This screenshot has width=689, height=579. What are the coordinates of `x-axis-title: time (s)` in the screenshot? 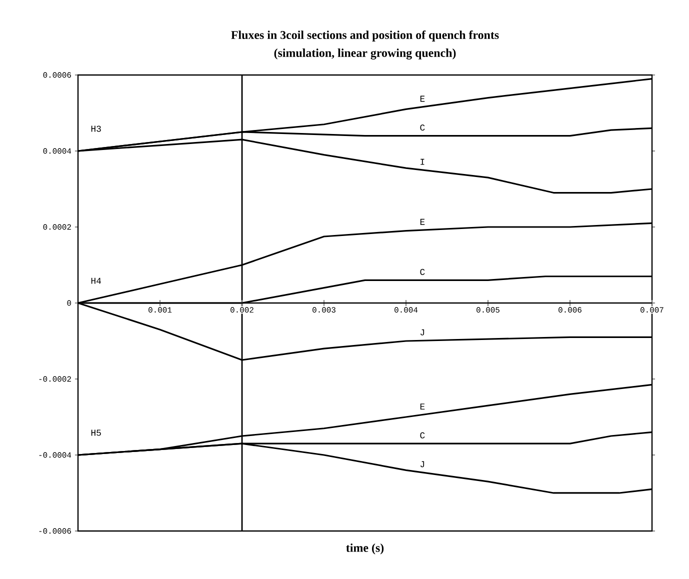 It's located at (365, 549).